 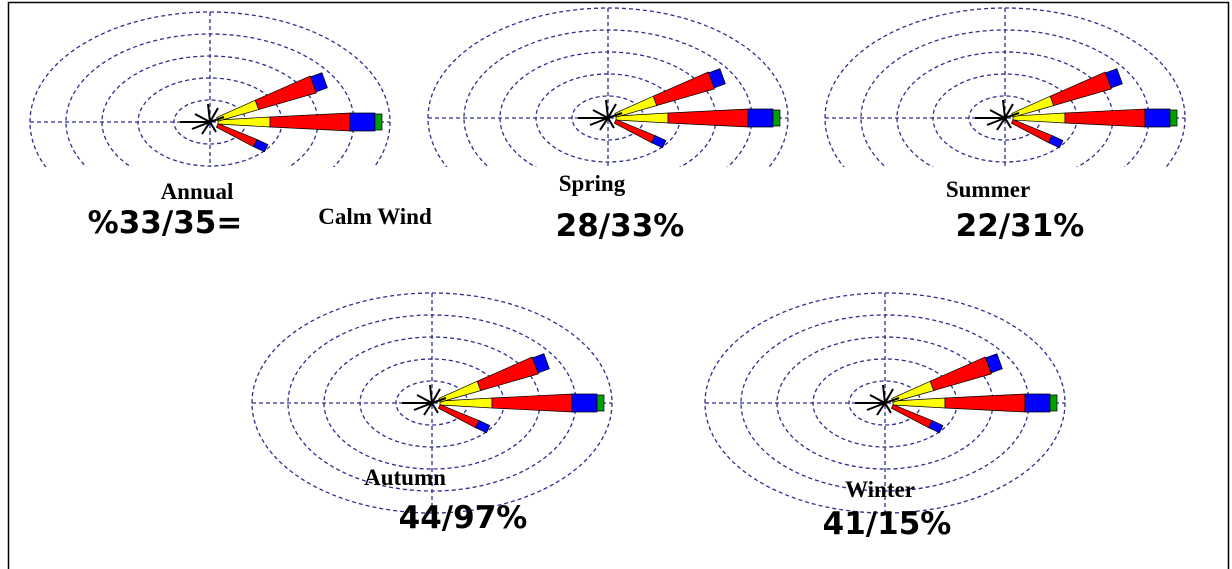 What do you see at coordinates (197, 191) in the screenshot?
I see `panel-title: Annual` at bounding box center [197, 191].